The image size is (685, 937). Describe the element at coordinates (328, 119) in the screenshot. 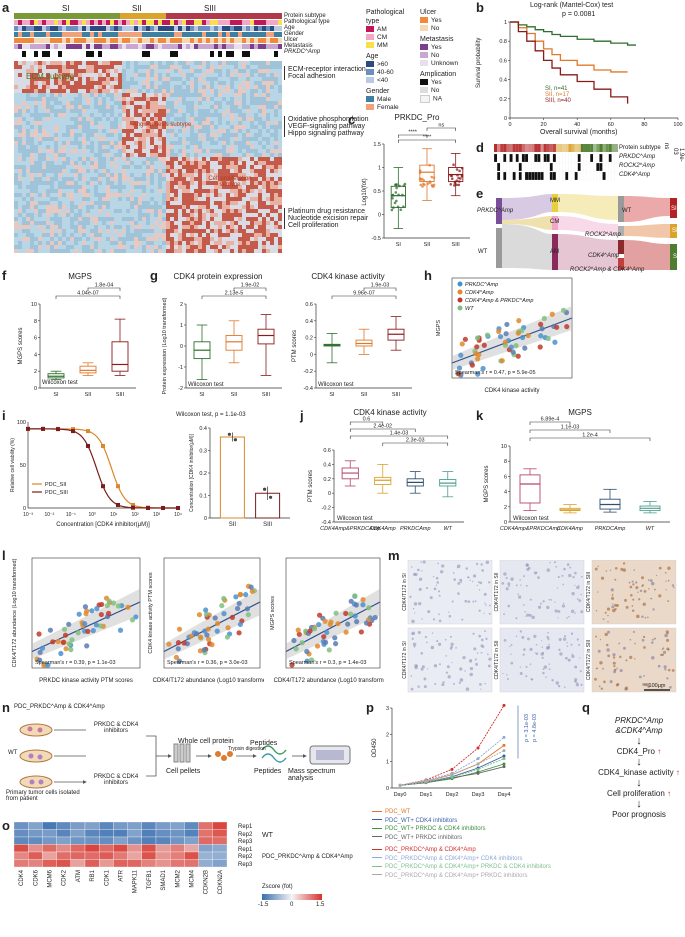

I see `pathway-oxphos: Oxidative phosphorylation` at that location.